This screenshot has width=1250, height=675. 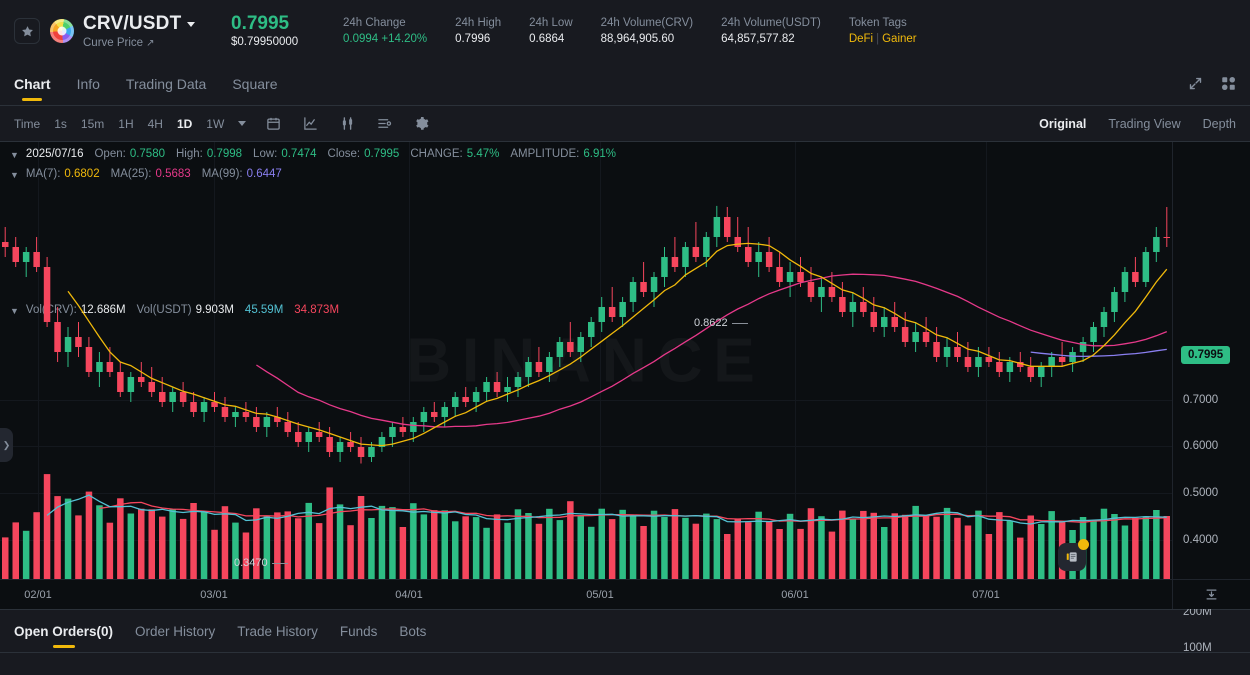 What do you see at coordinates (385, 31) in the screenshot?
I see `stat-24h-change: 24h Change 0.0994 +14.20%` at bounding box center [385, 31].